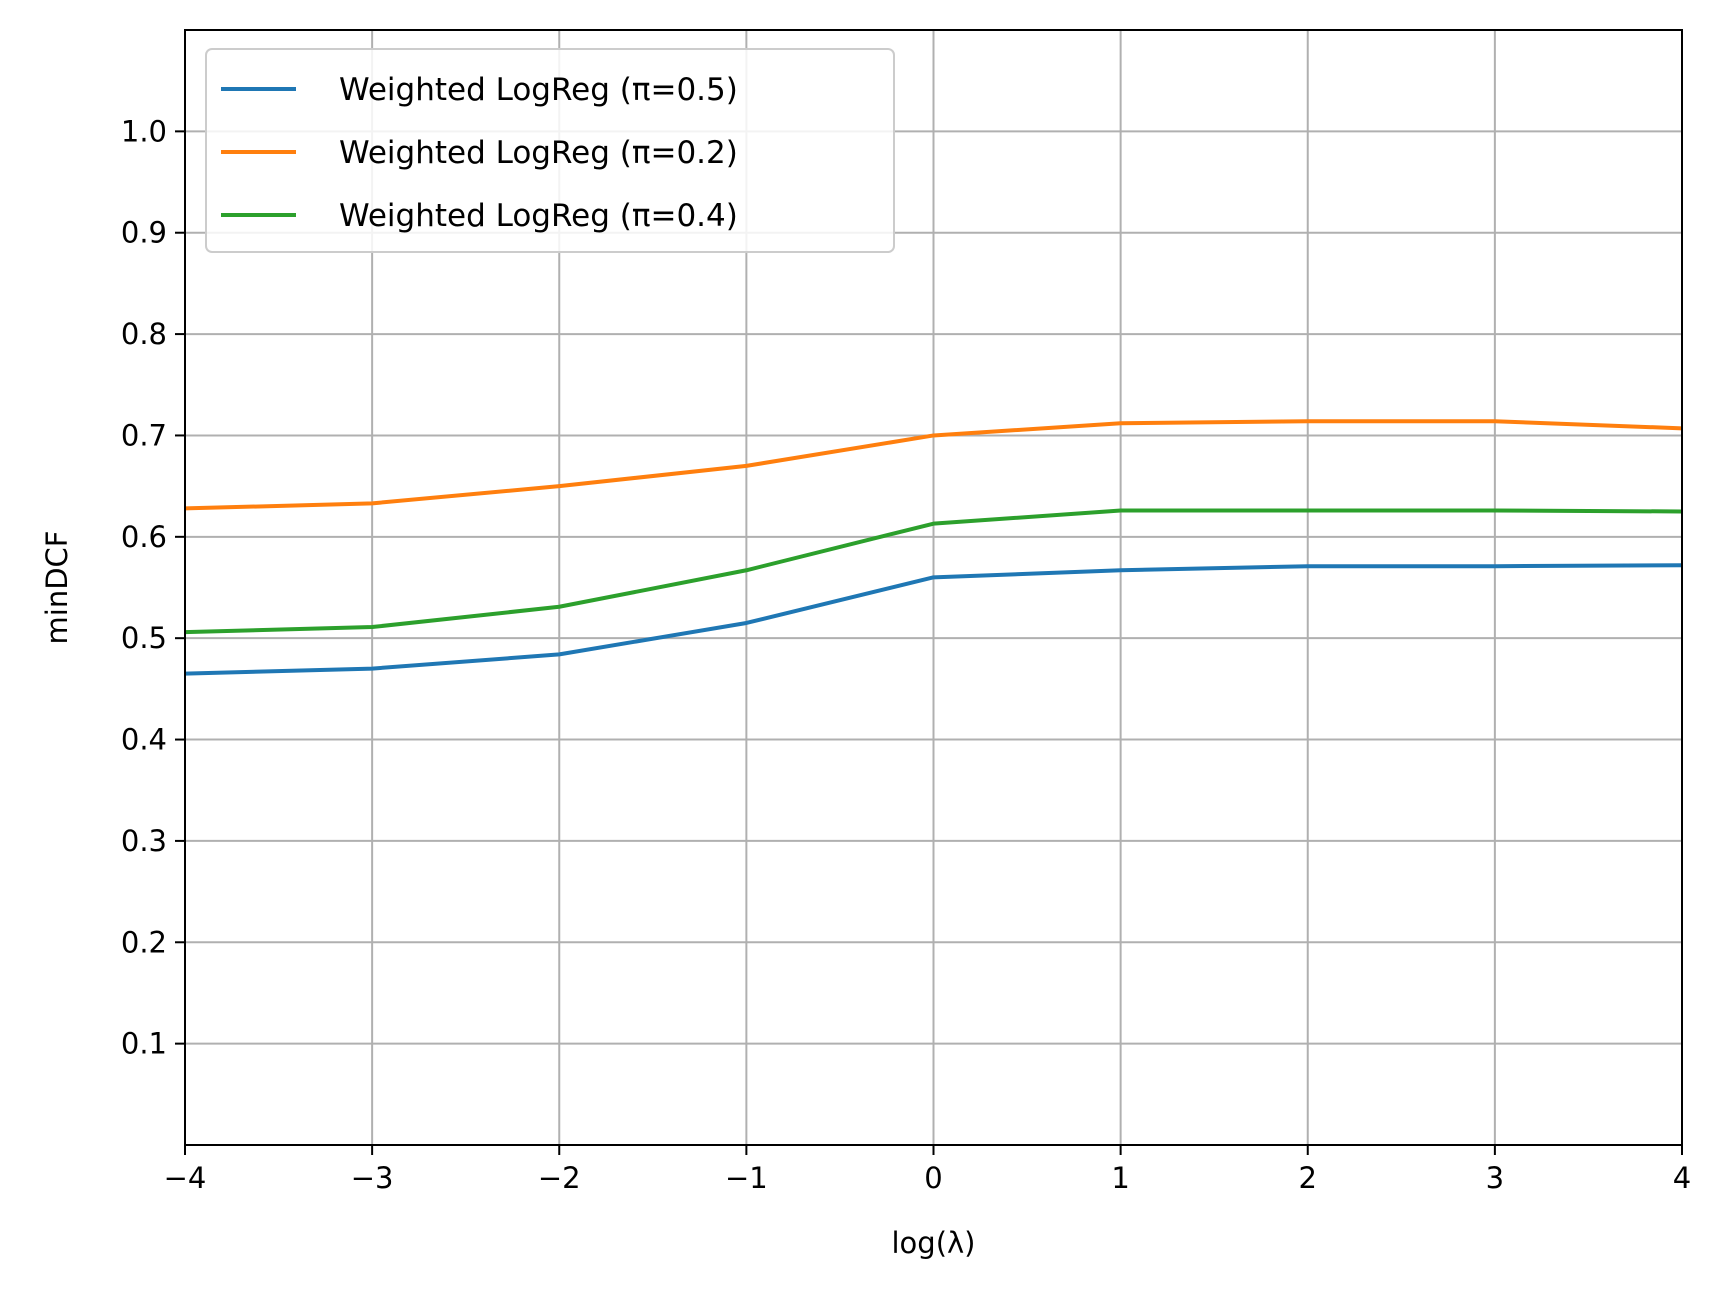 The height and width of the screenshot is (1298, 1715). I want to click on y-tick-label: 0.6, so click(144, 537).